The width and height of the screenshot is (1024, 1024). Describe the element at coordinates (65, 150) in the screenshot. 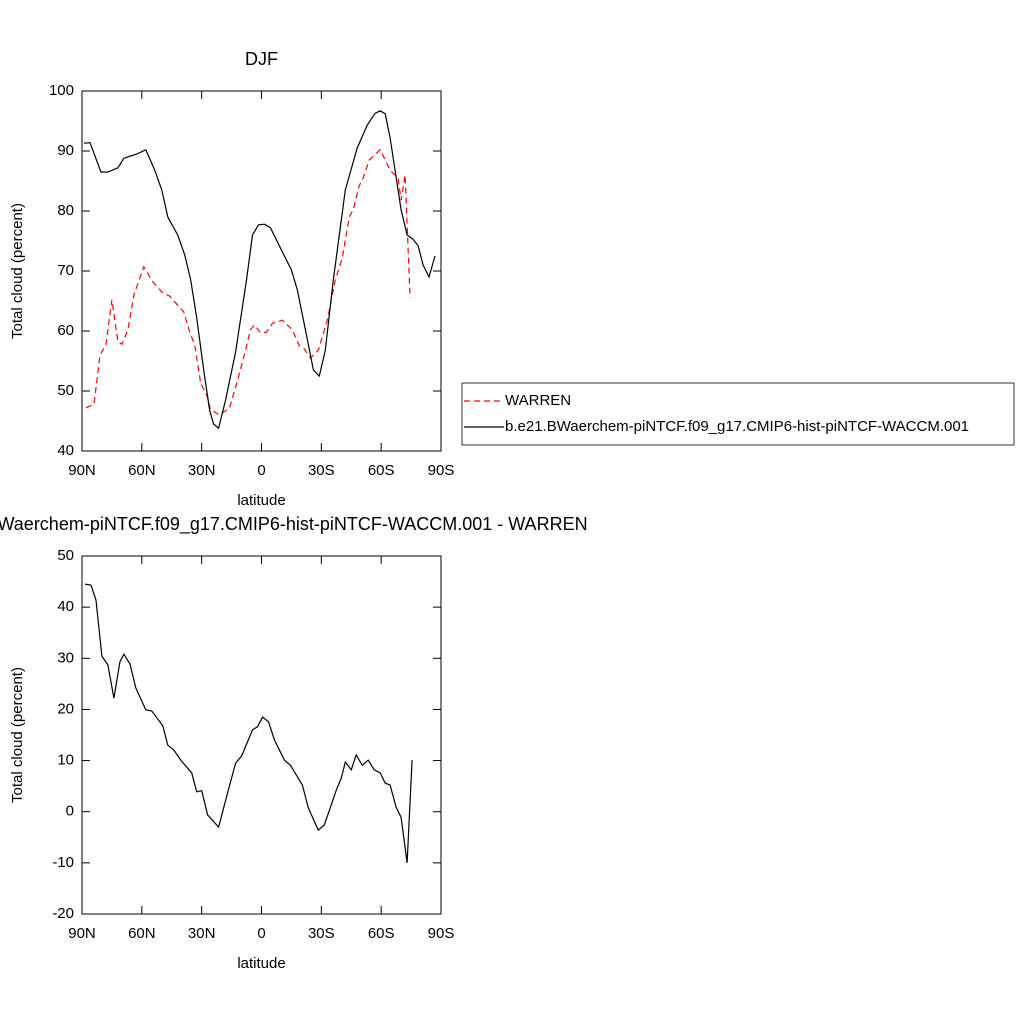

I see `y-tick-label: 90` at that location.